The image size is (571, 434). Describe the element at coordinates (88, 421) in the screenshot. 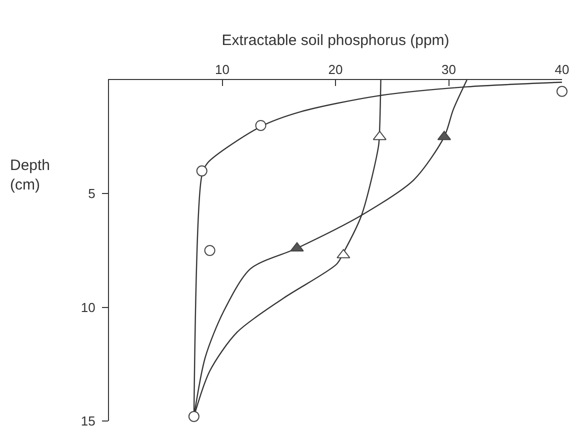

I see `y-tick-label: 15` at that location.